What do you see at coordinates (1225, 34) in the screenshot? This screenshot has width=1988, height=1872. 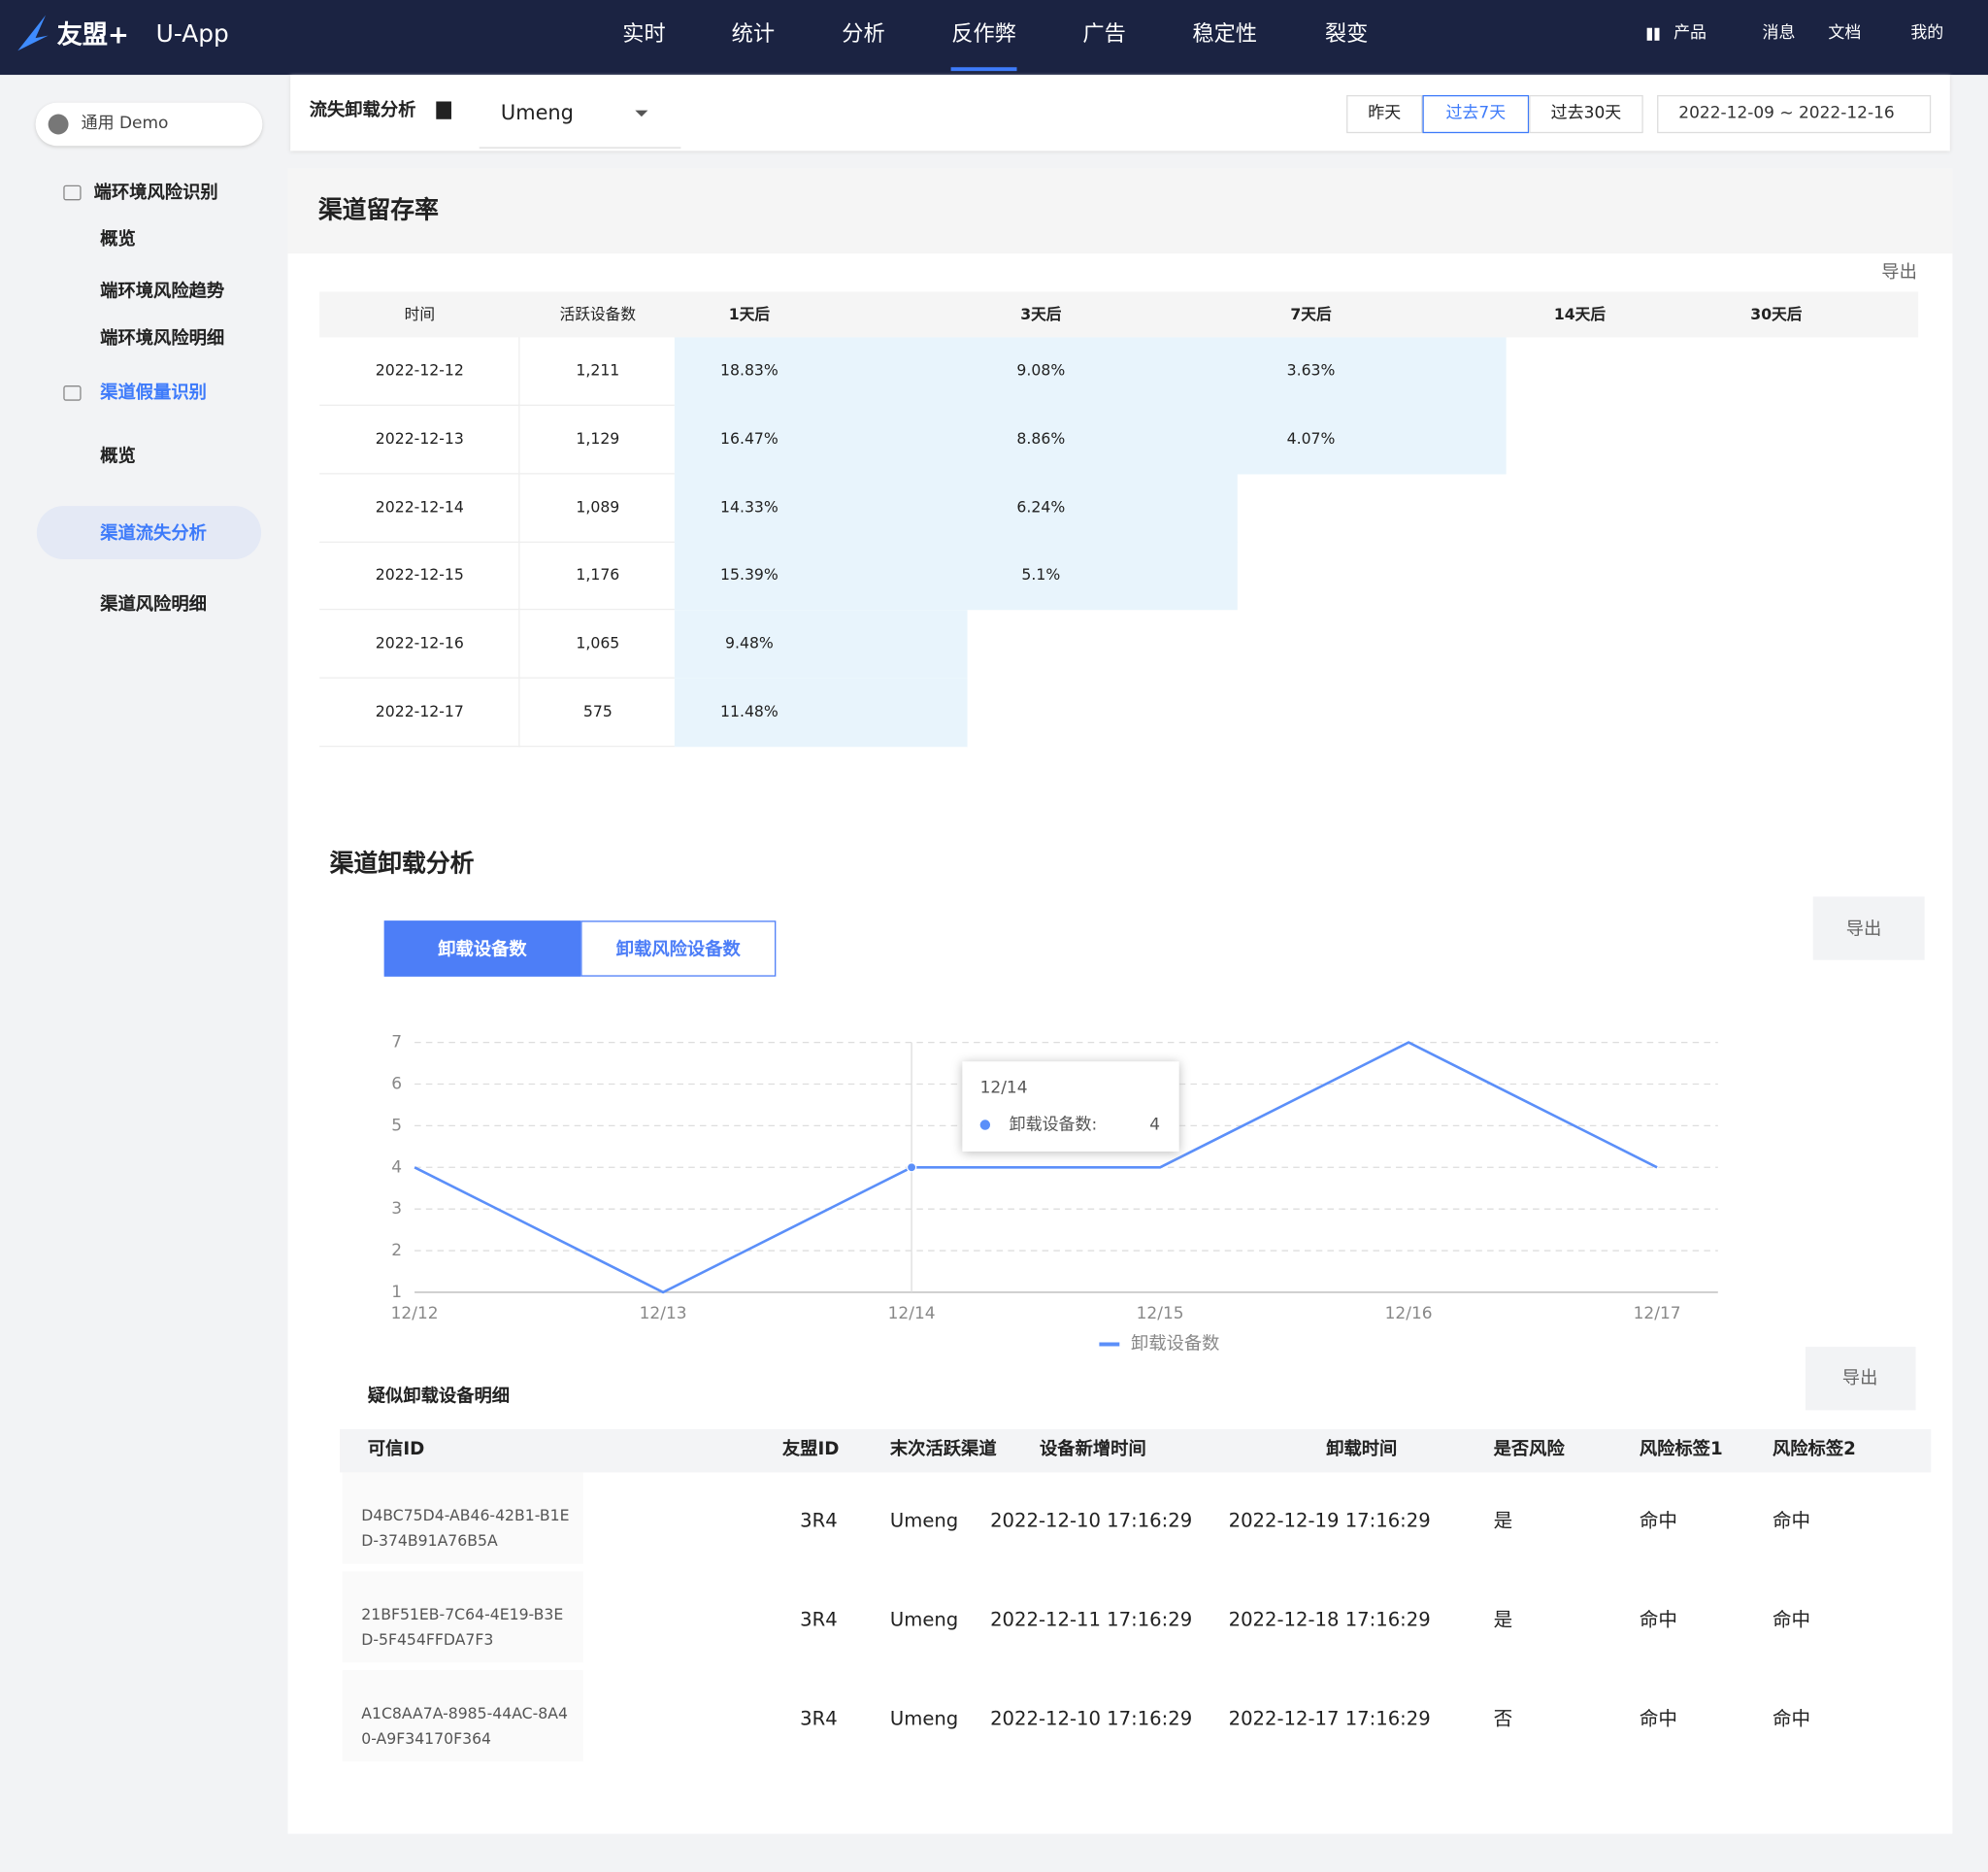 I see `nav-tab: 稳定性` at bounding box center [1225, 34].